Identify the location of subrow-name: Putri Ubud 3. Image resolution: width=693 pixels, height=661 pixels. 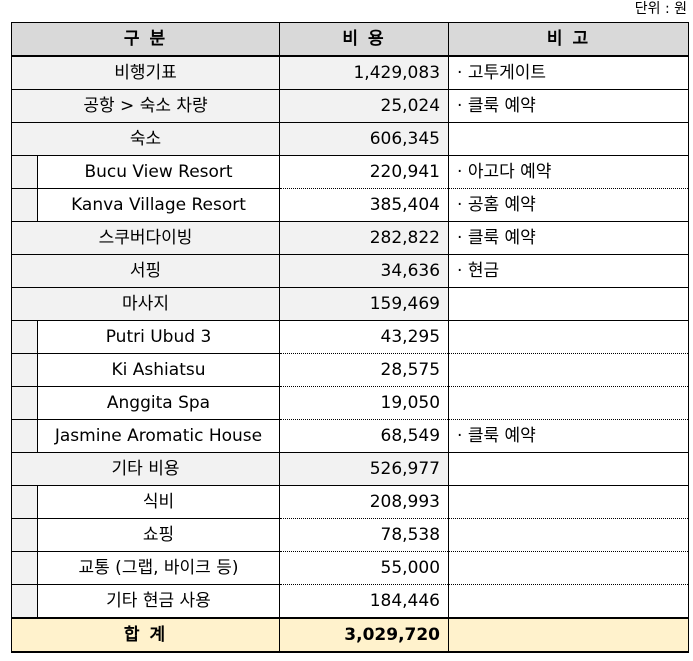
(158, 337).